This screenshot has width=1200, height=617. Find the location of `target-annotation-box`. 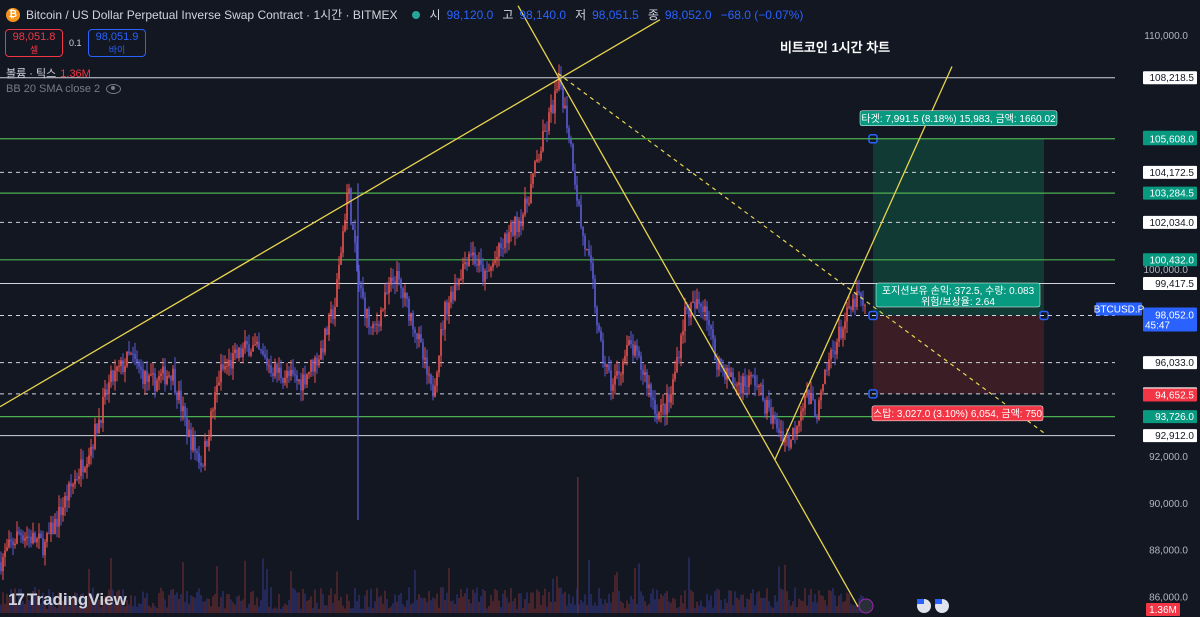

target-annotation-box is located at coordinates (958, 118).